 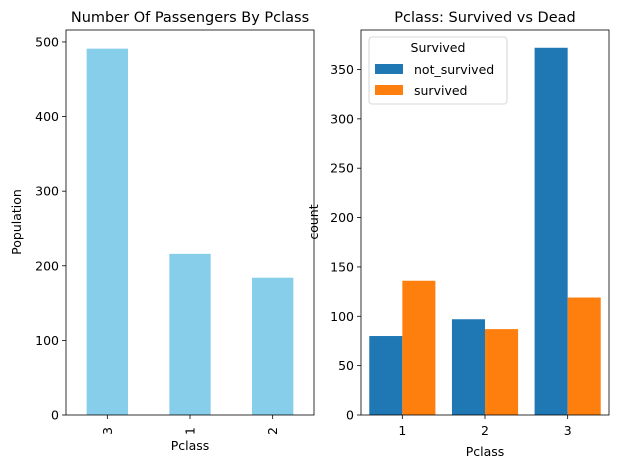 What do you see at coordinates (485, 430) in the screenshot?
I see `chart2-x-tick-label: 2` at bounding box center [485, 430].